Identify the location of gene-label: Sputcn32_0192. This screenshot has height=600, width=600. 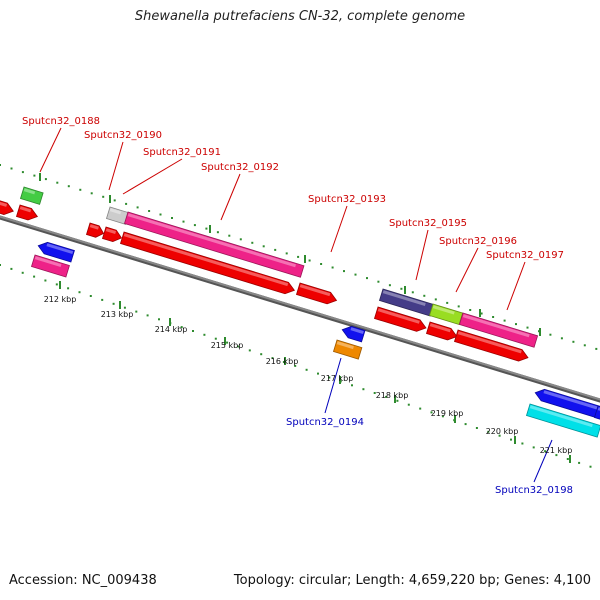
(240, 167).